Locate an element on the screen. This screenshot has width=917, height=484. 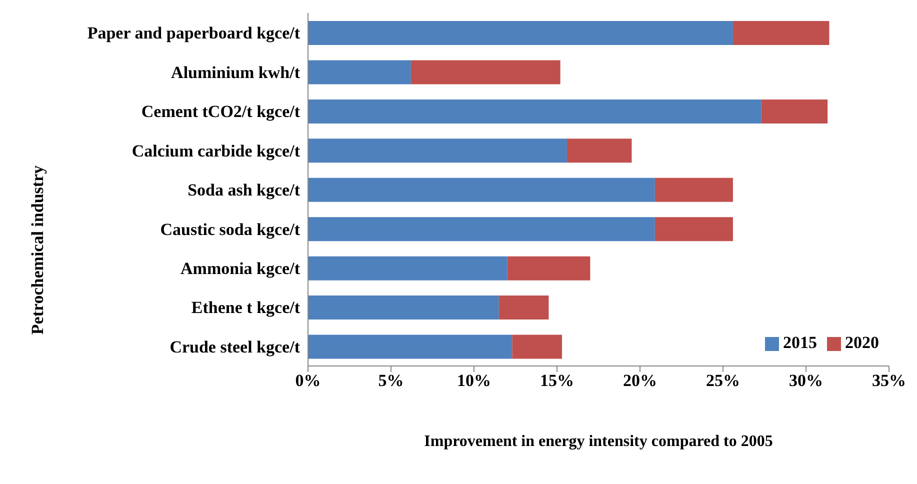
y-tick-label: Ethene t kgce/t is located at coordinates (245, 308).